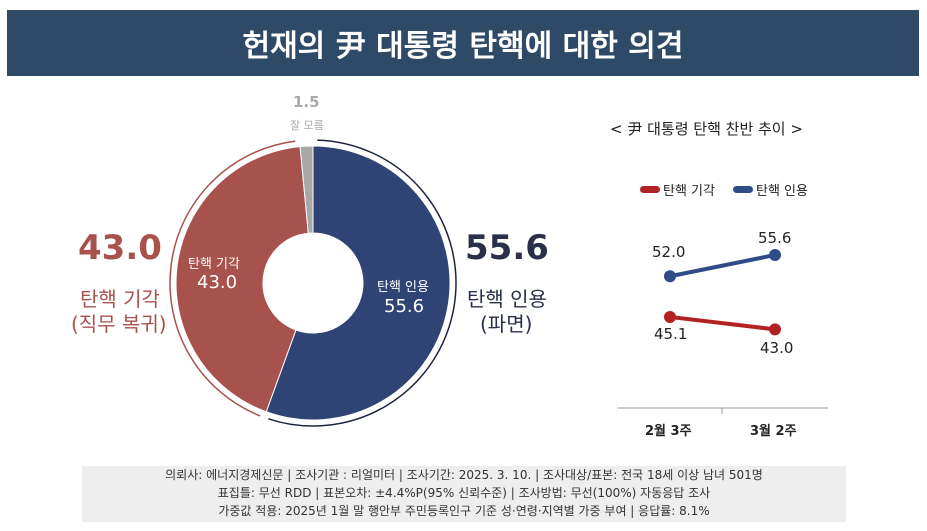 The height and width of the screenshot is (531, 927). I want to click on slice-approve, so click(358, 283).